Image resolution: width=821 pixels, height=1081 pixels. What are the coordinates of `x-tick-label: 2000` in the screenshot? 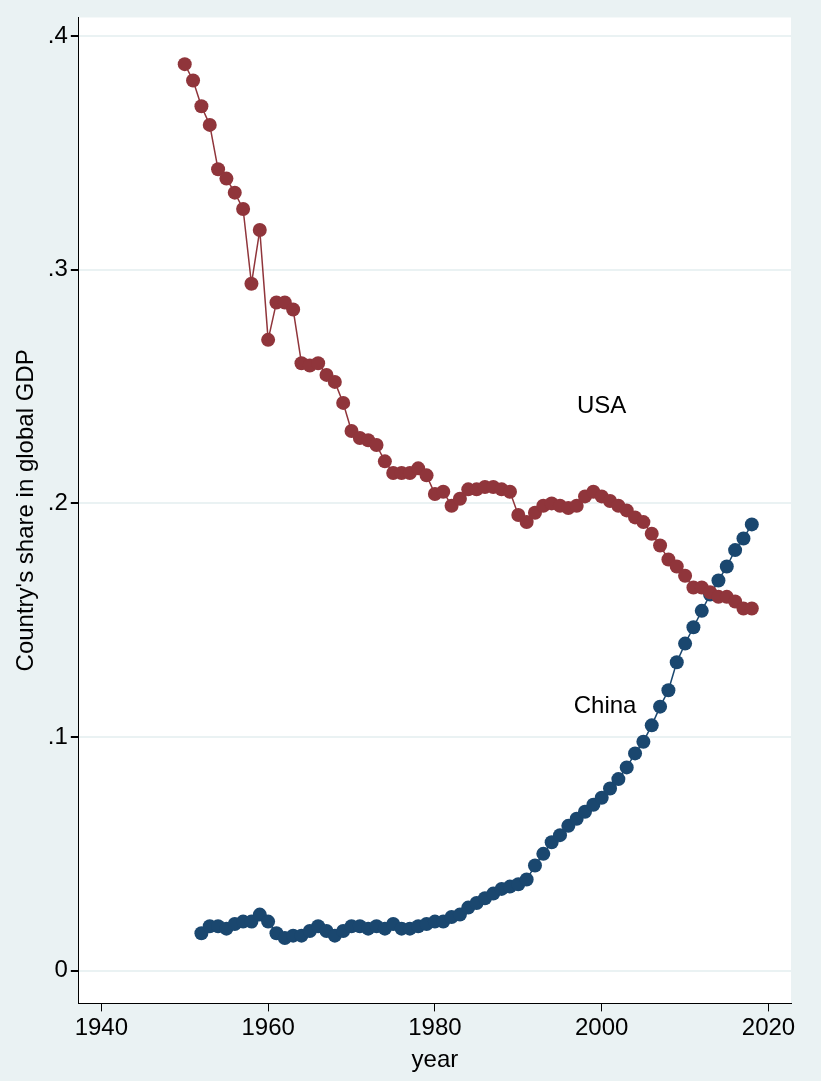 It's located at (602, 1027).